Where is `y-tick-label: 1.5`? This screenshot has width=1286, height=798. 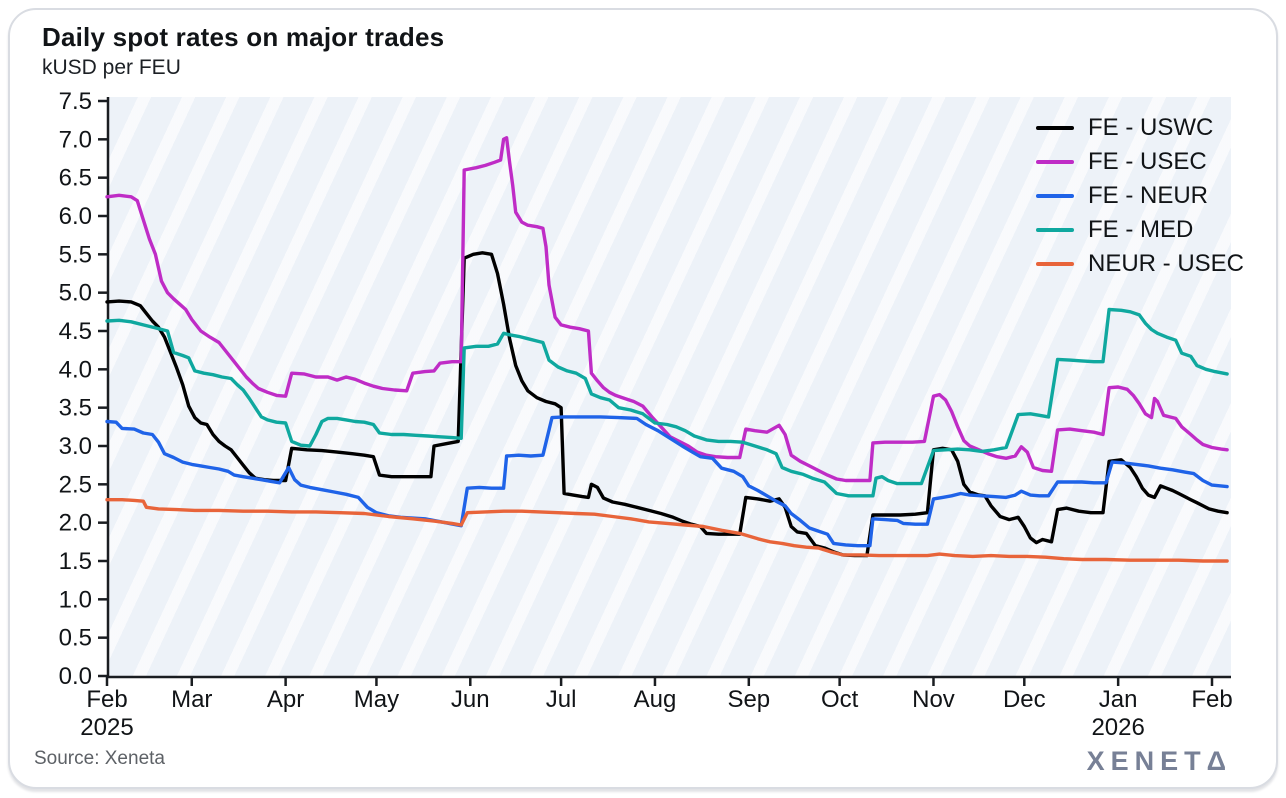 y-tick-label: 1.5 is located at coordinates (75, 561).